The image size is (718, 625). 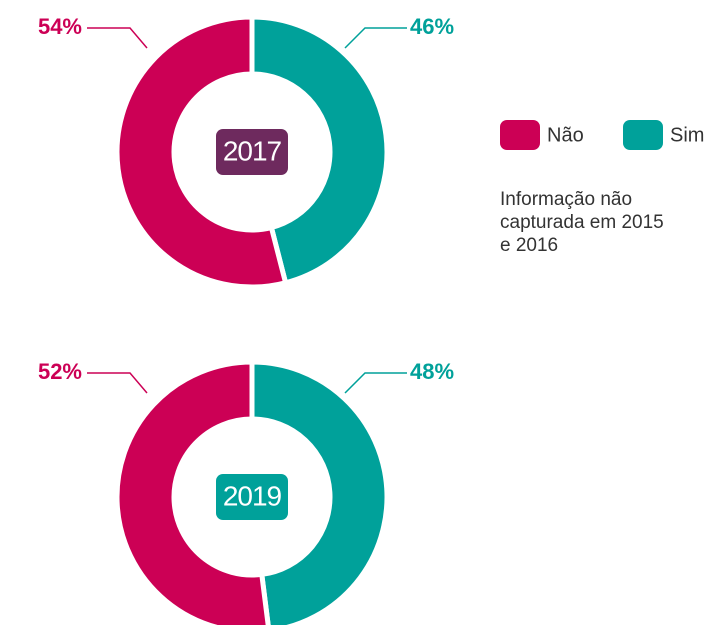 What do you see at coordinates (432, 26) in the screenshot?
I see `value-label: 46%` at bounding box center [432, 26].